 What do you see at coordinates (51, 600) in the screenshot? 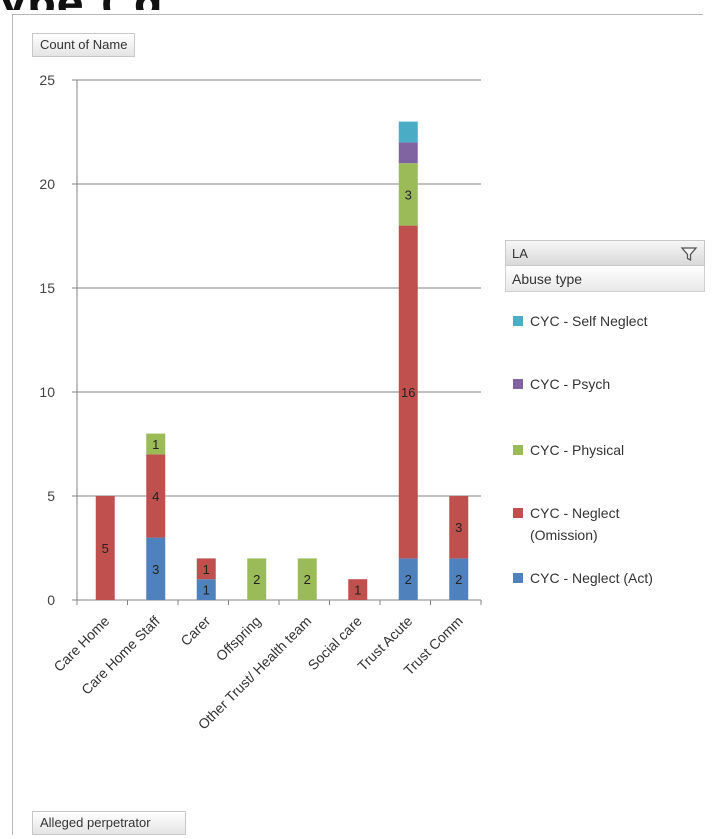
I see `y-tick-label: 0` at bounding box center [51, 600].